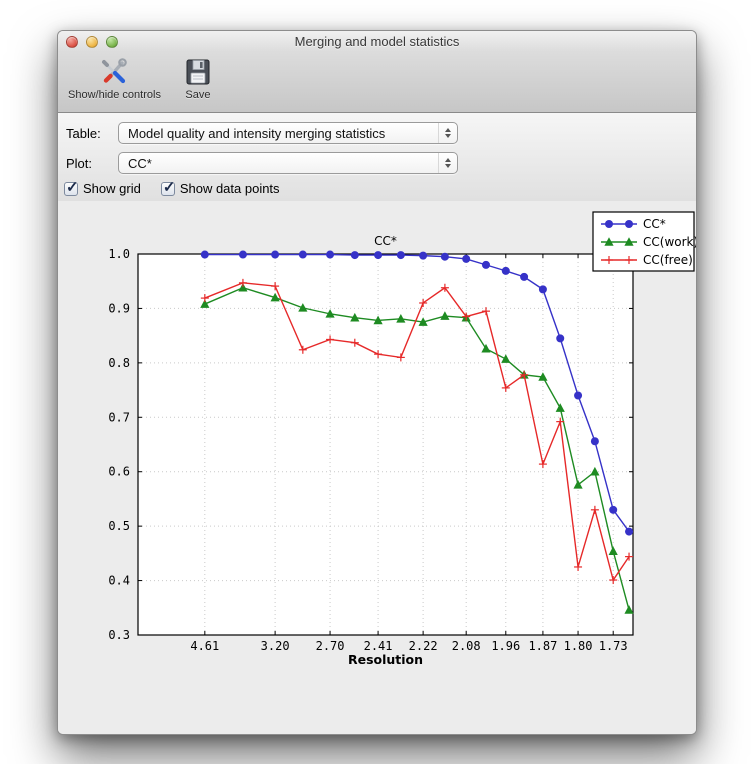  I want to click on zoom-button, so click(112, 42).